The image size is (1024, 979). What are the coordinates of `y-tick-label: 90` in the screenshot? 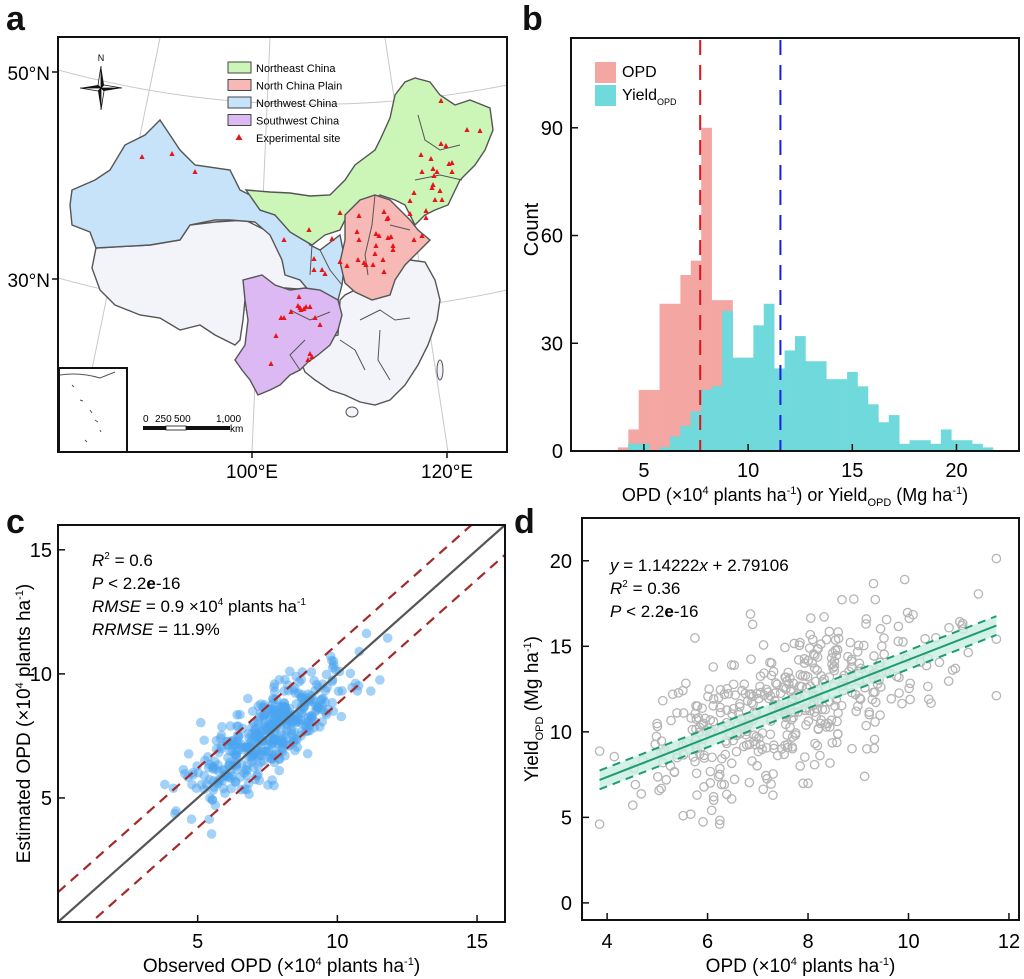 It's located at (552, 129).